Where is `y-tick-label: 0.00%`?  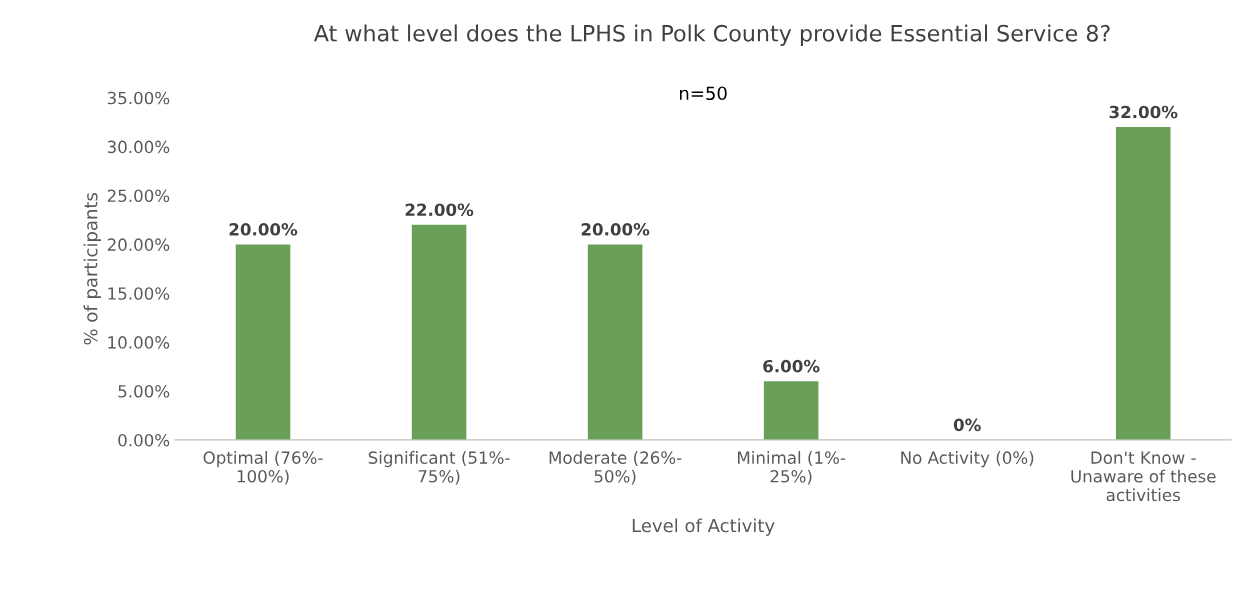 y-tick-label: 0.00% is located at coordinates (144, 440).